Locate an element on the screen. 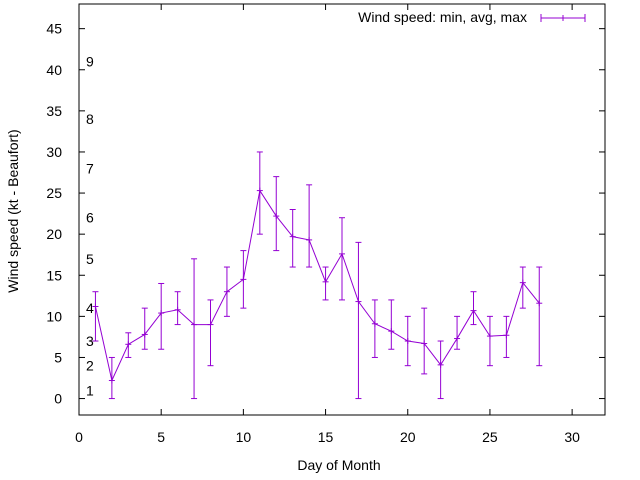 Image resolution: width=640 pixels, height=480 pixels. y-tick-label: 25 is located at coordinates (54, 193).